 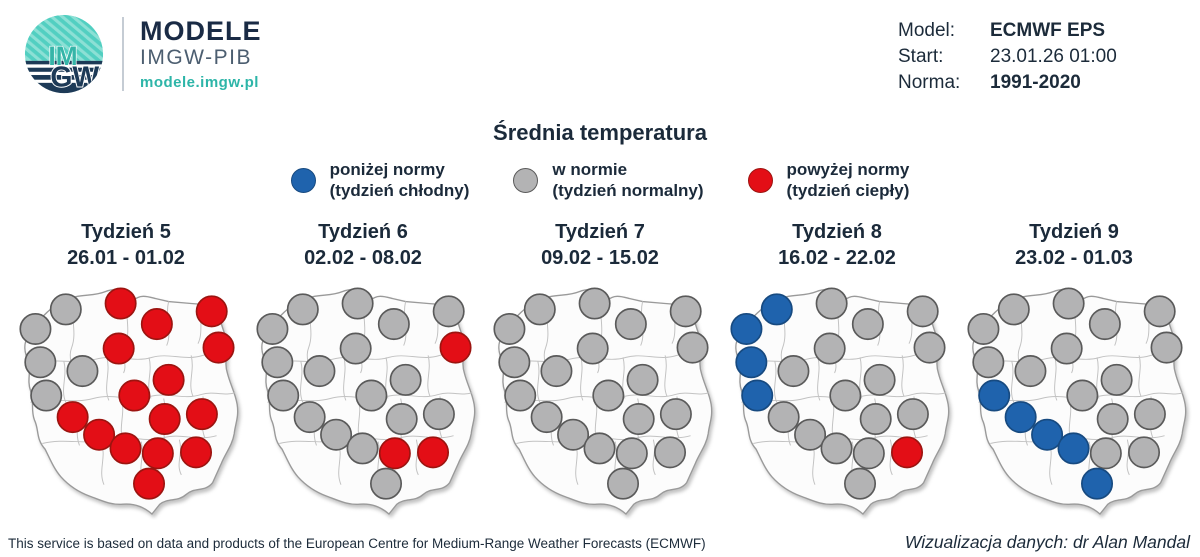 I want to click on footer-credit: Wizualizacja danych: dr Alan Mandal, so click(x=1047, y=542).